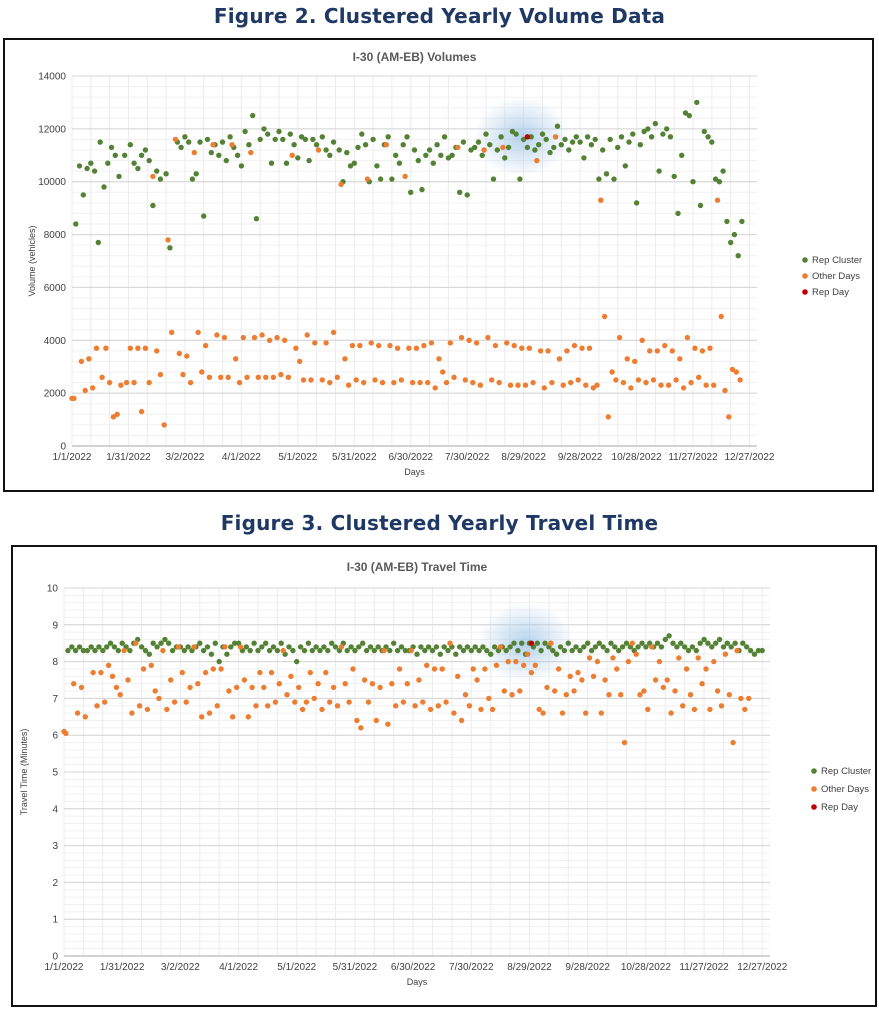 This screenshot has width=879, height=1014. Describe the element at coordinates (693, 457) in the screenshot. I see `x-tick-label: 11/27/2022` at that location.